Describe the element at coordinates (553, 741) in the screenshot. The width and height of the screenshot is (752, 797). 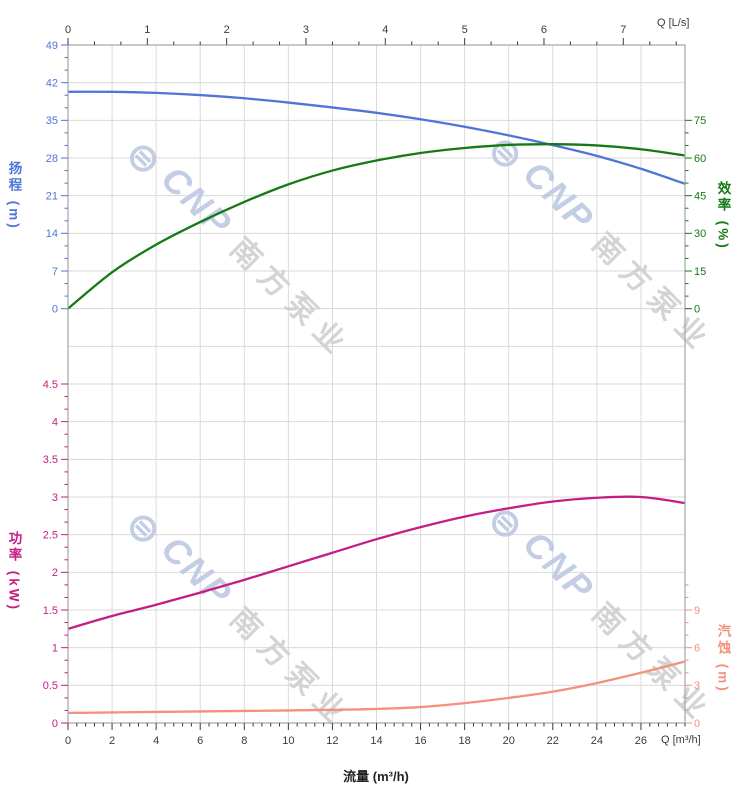
I see `svg-text: 22` at that location.